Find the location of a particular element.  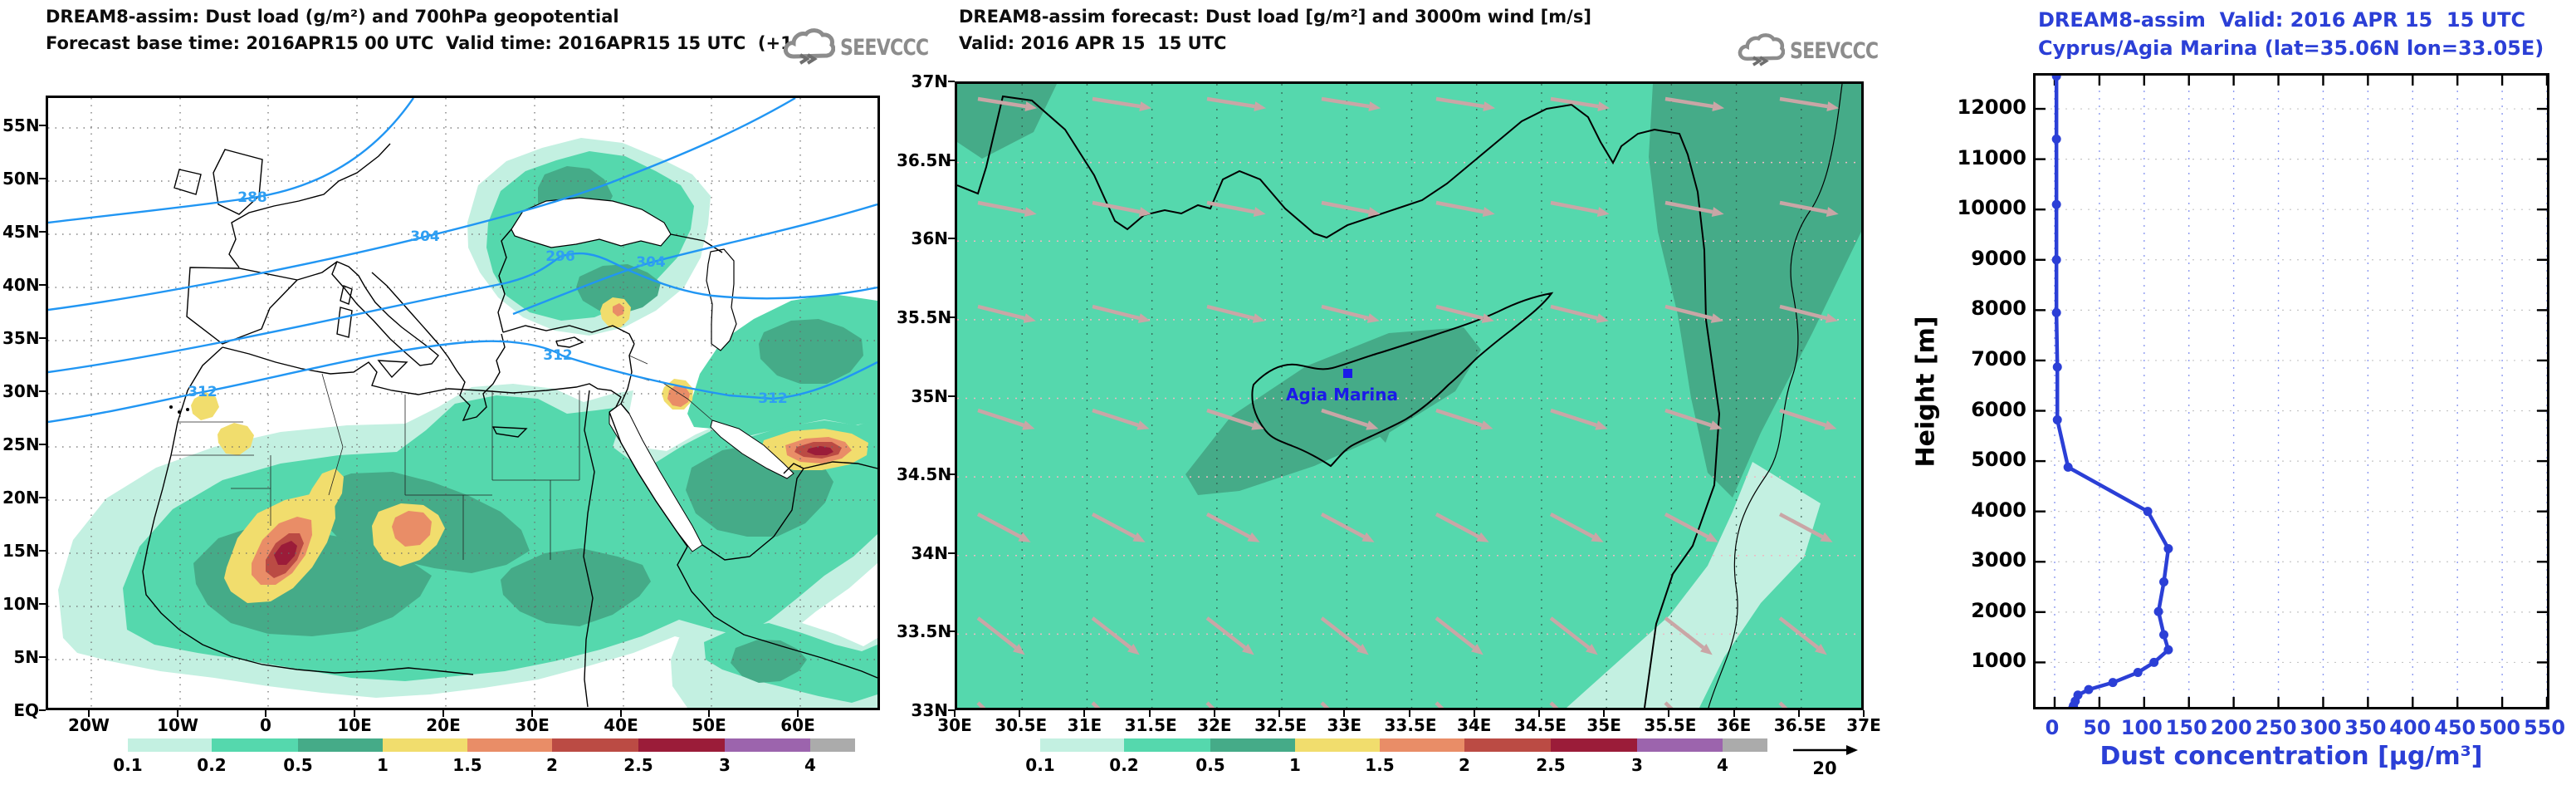

left-map-lat-tick-20N is located at coordinates (42, 497).